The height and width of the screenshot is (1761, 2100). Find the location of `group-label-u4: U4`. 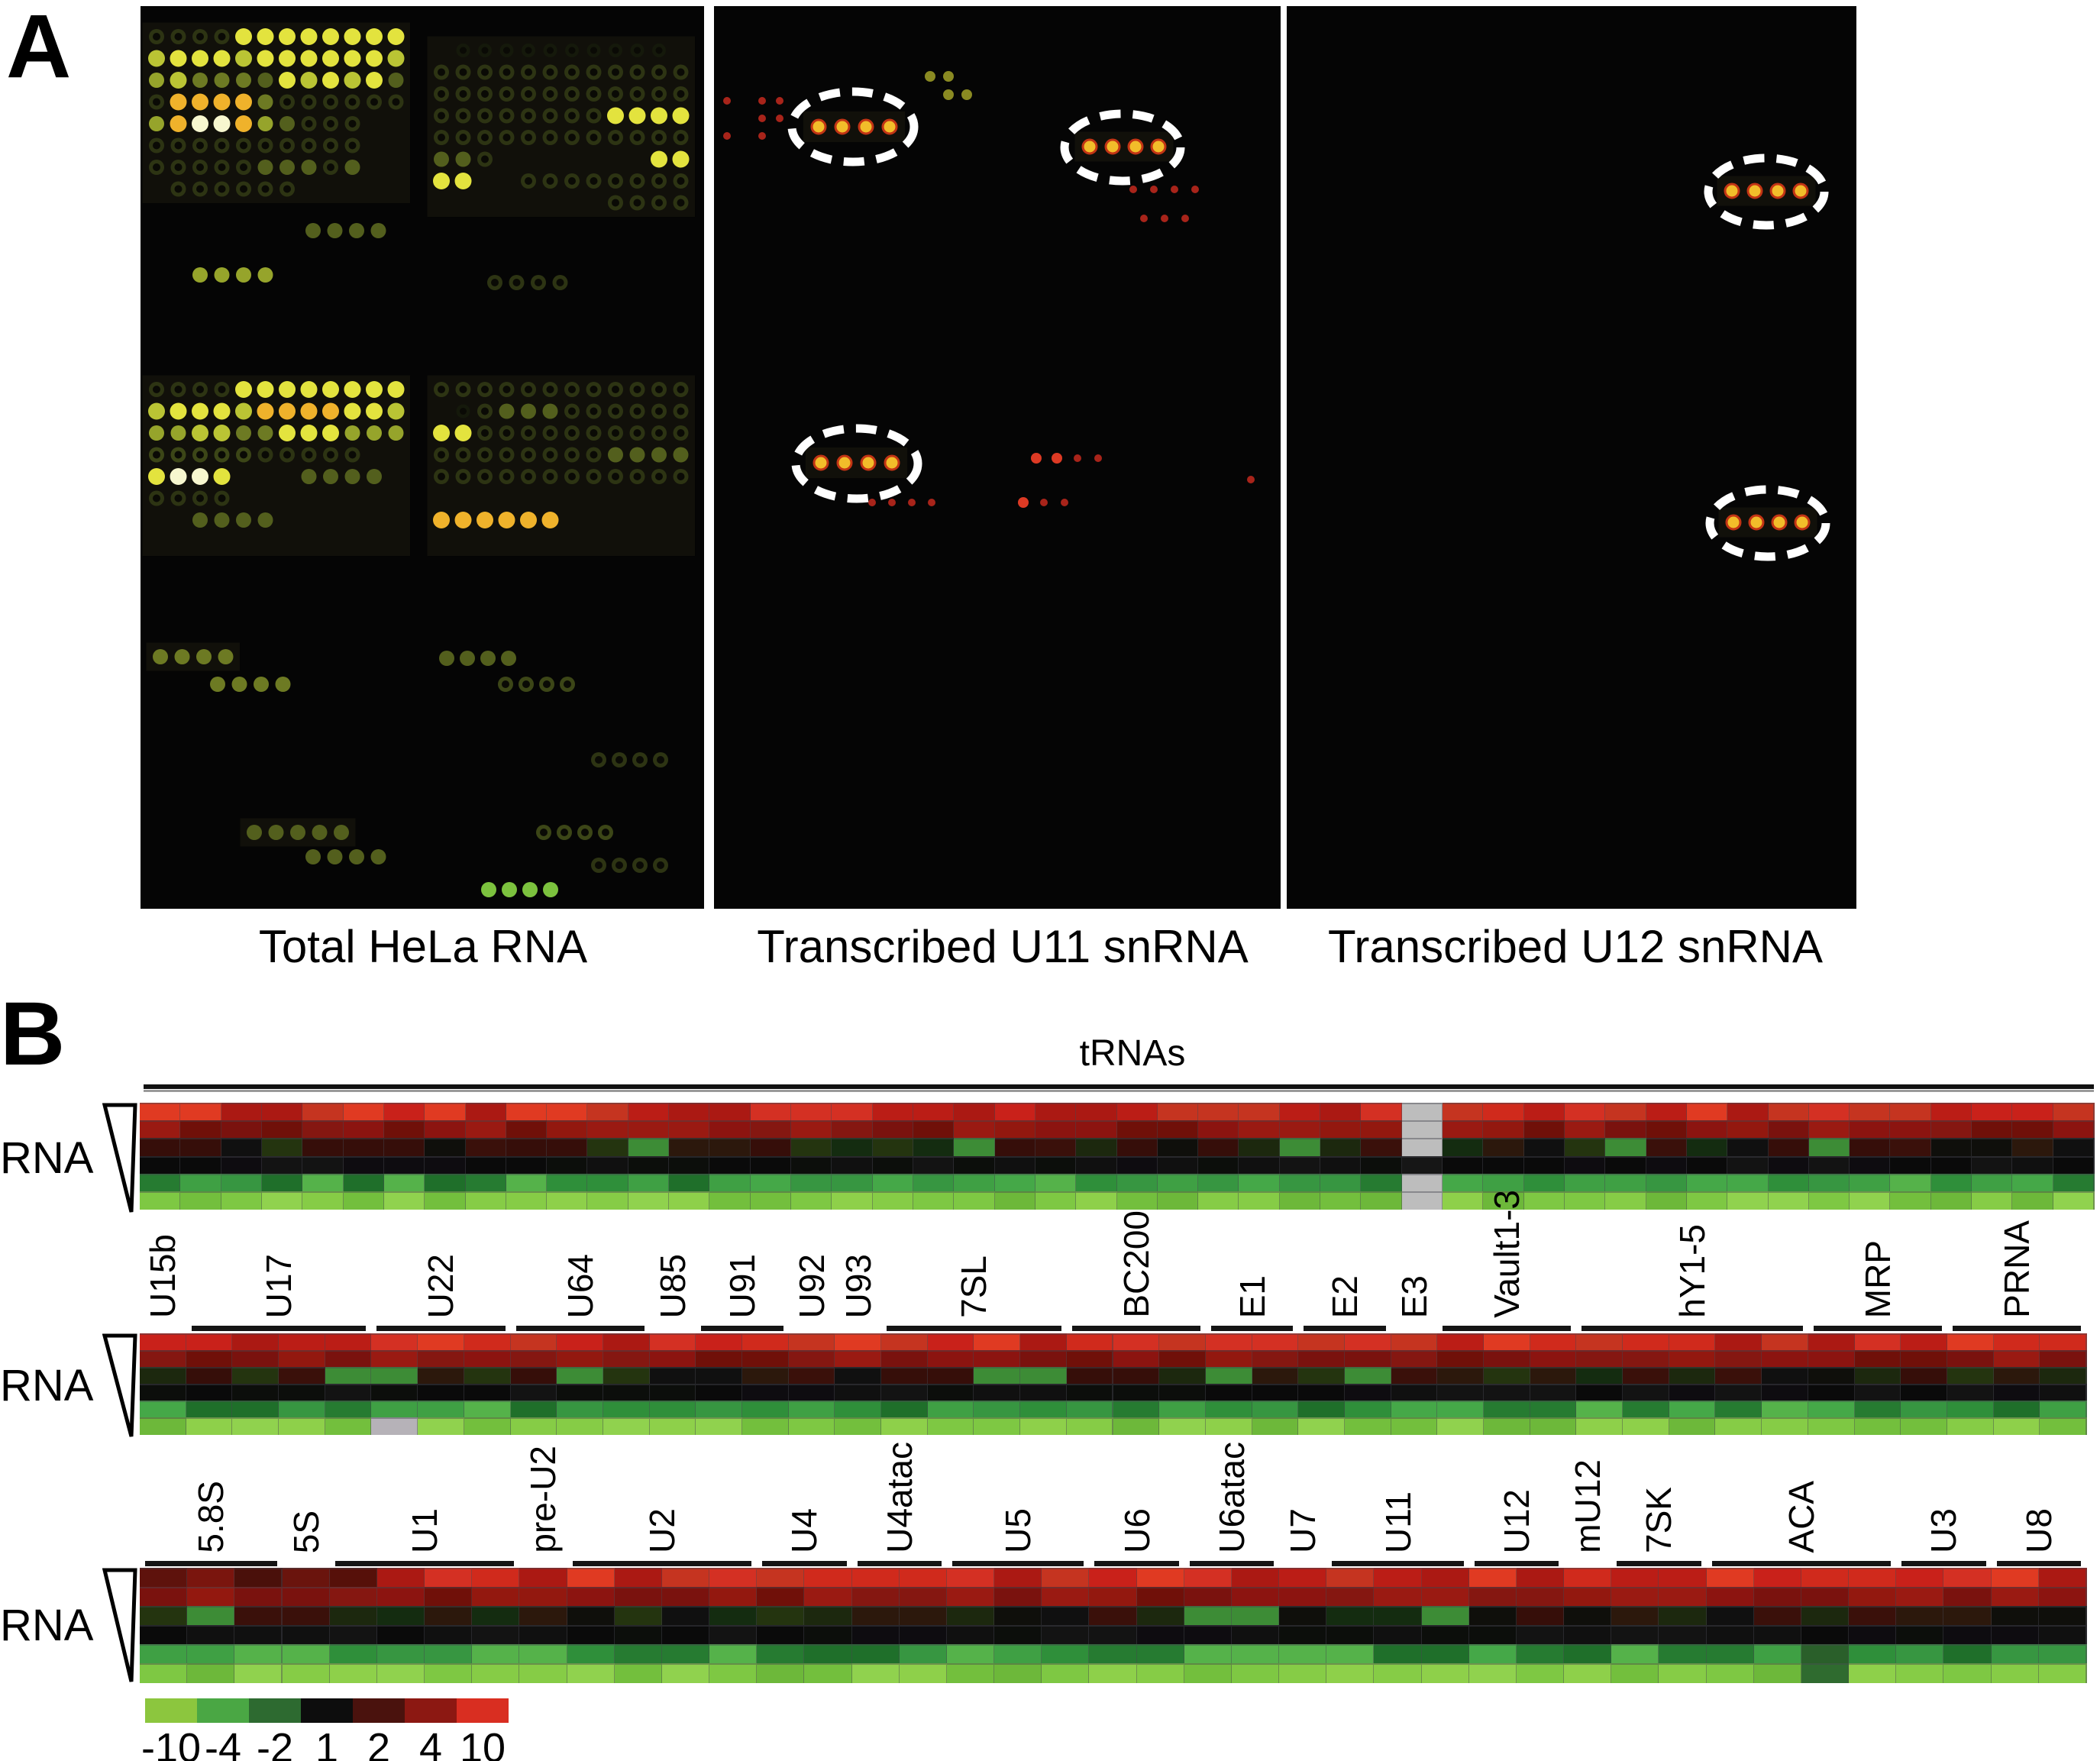

group-label-u4: U4 is located at coordinates (805, 1530).